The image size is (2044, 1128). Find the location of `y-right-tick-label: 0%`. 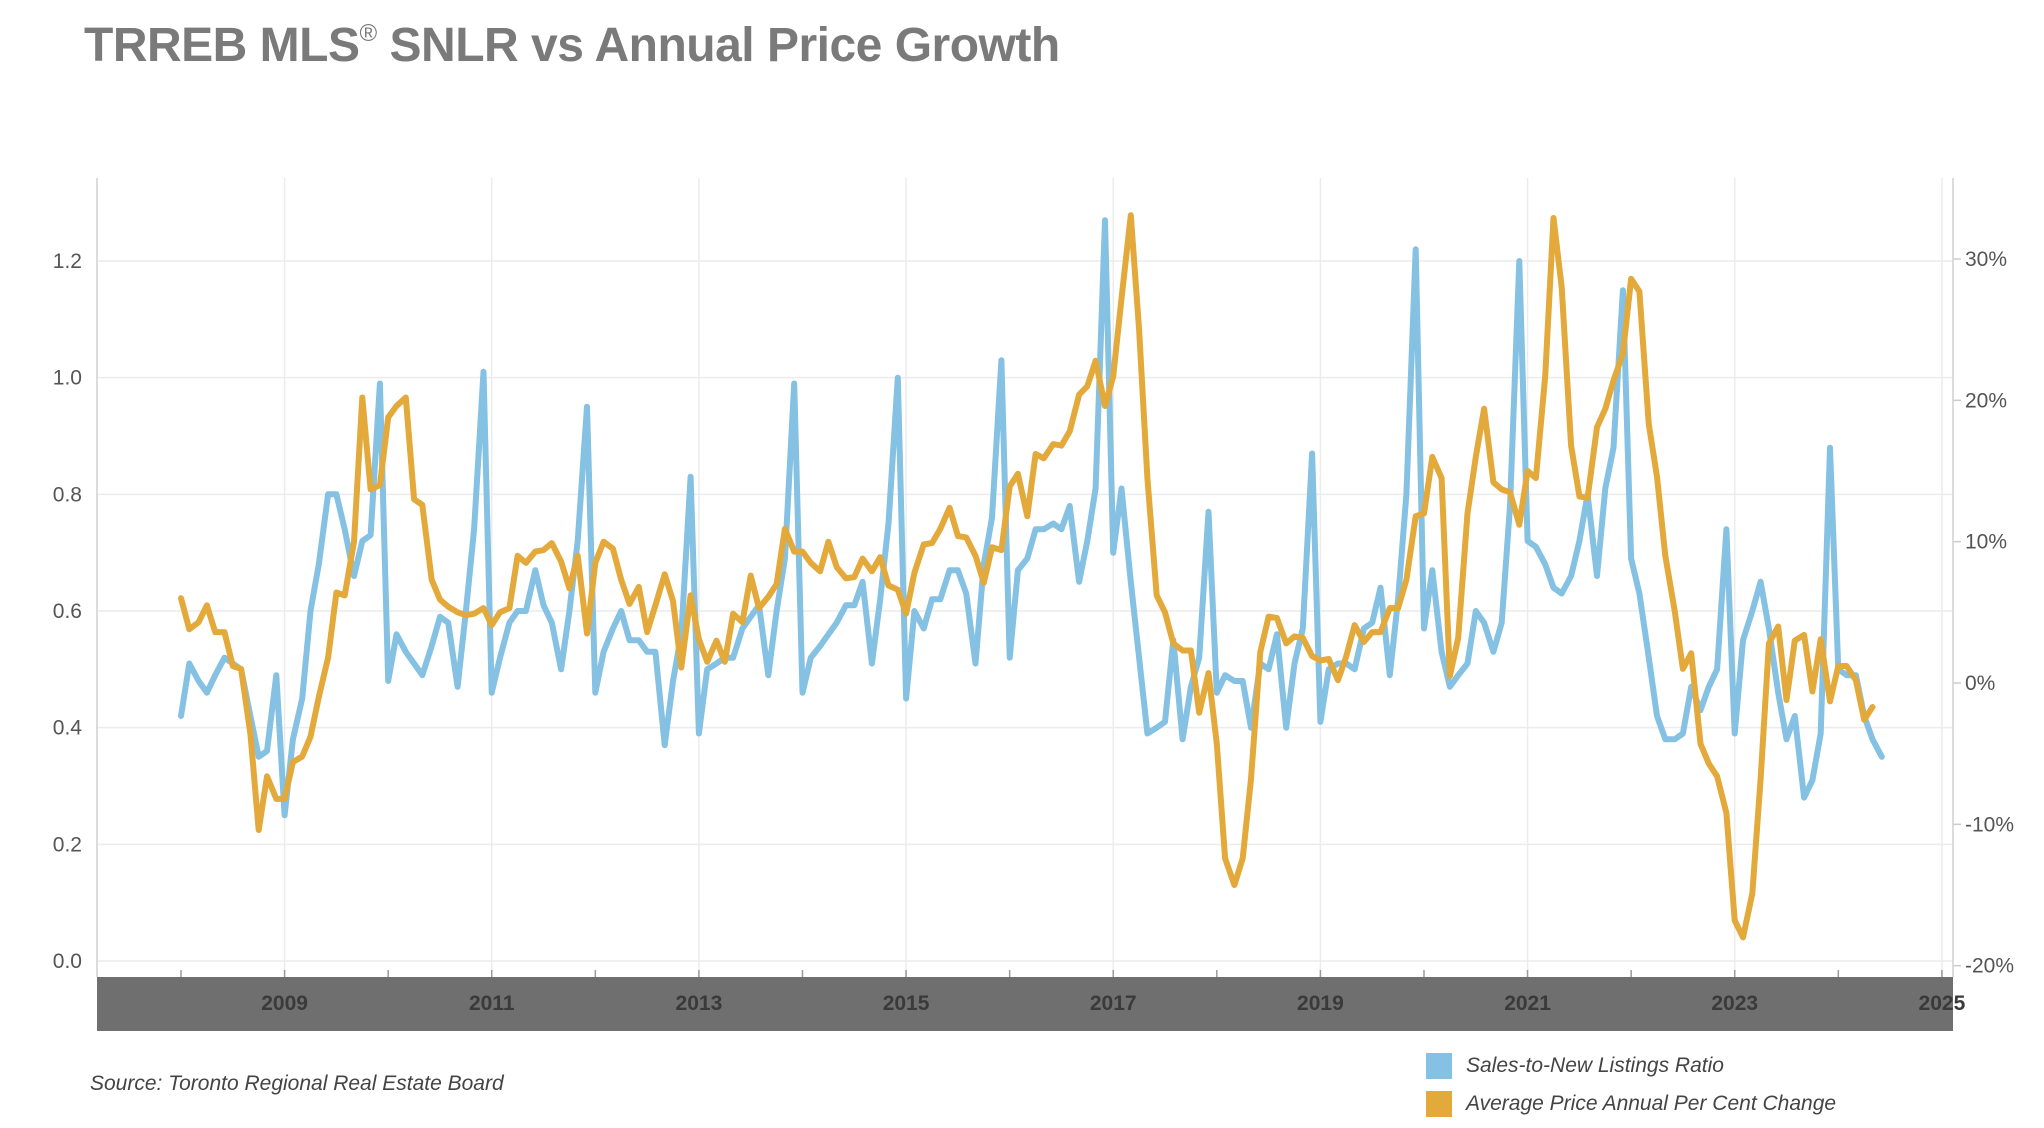

y-right-tick-label: 0% is located at coordinates (1980, 683).